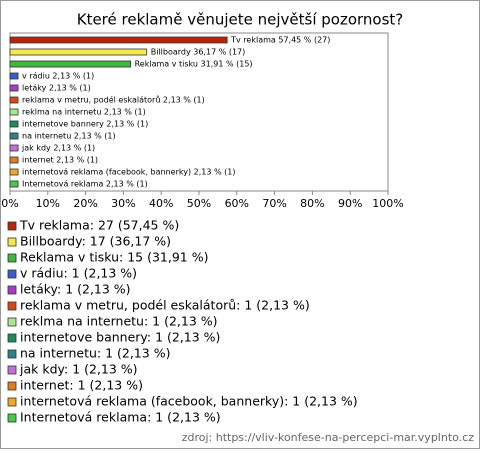  What do you see at coordinates (75, 289) in the screenshot?
I see `legend-label: letáky: 1 (2,13 %)` at bounding box center [75, 289].